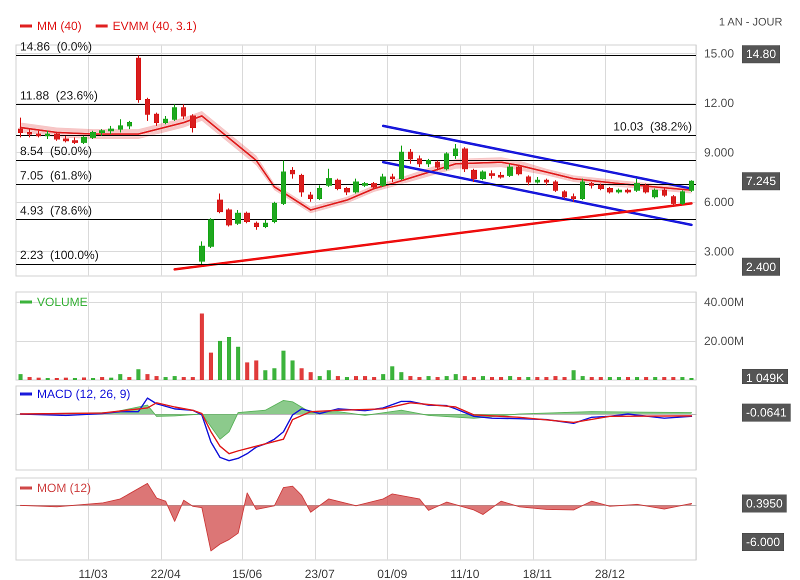  What do you see at coordinates (56, 151) in the screenshot?
I see `ref-line-label: 8.54 (50.0%)` at bounding box center [56, 151].